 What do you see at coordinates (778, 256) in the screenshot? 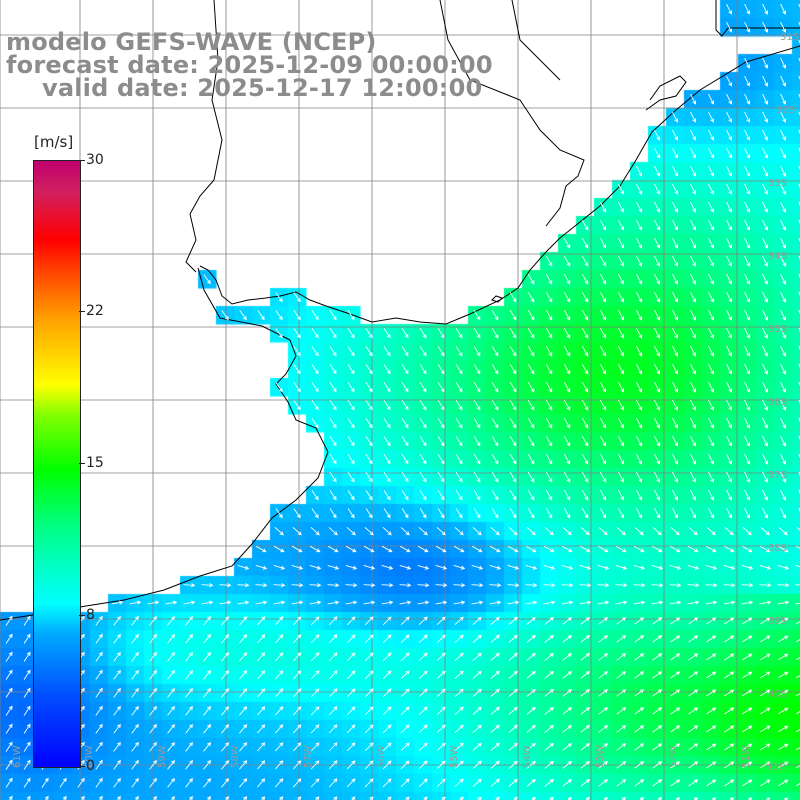
I see `latitude-label: 34S` at bounding box center [778, 256].